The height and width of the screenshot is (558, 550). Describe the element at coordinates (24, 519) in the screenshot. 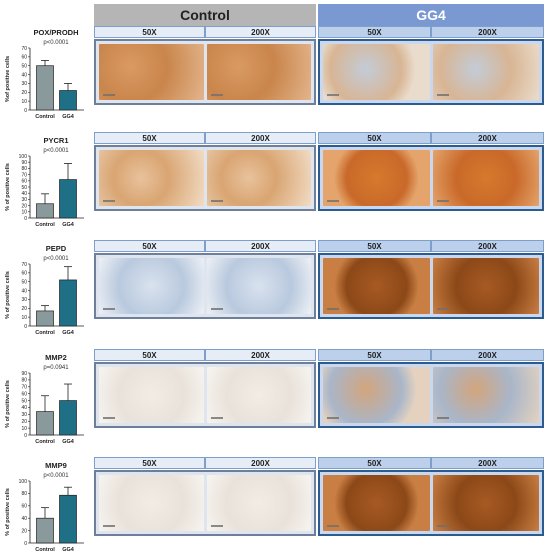

I see `y-tick-label: 40` at that location.